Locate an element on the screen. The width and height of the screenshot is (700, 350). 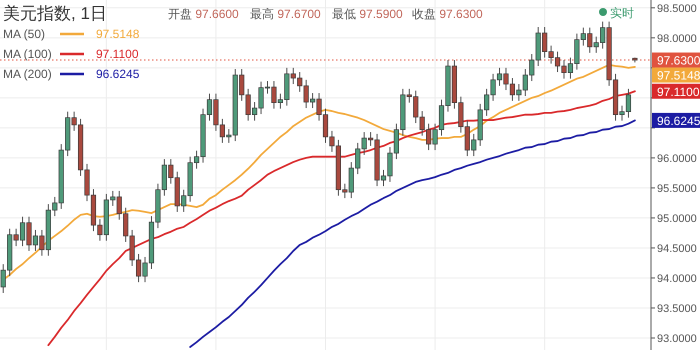
y-tick-label: 98.0000 is located at coordinates (677, 38).